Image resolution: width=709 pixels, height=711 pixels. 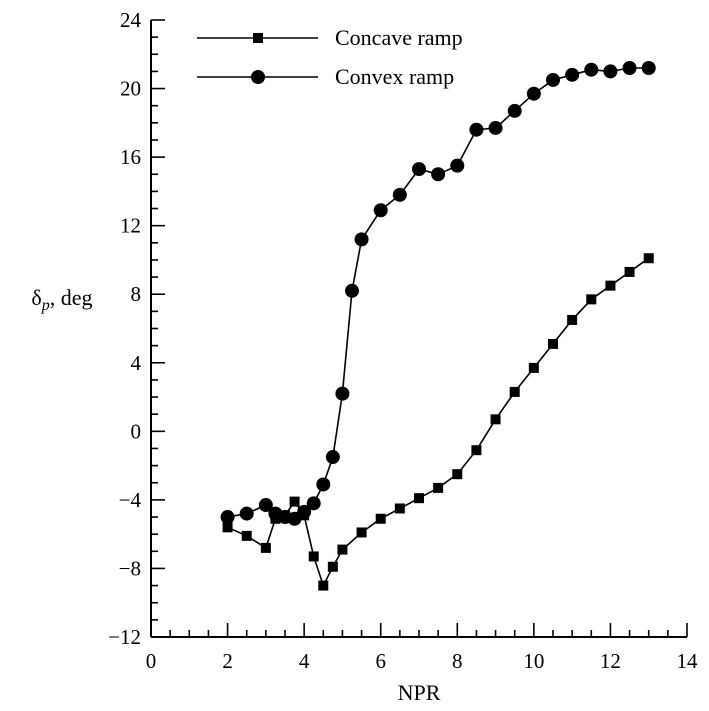 I want to click on x-tick-label: 12, so click(x=610, y=661).